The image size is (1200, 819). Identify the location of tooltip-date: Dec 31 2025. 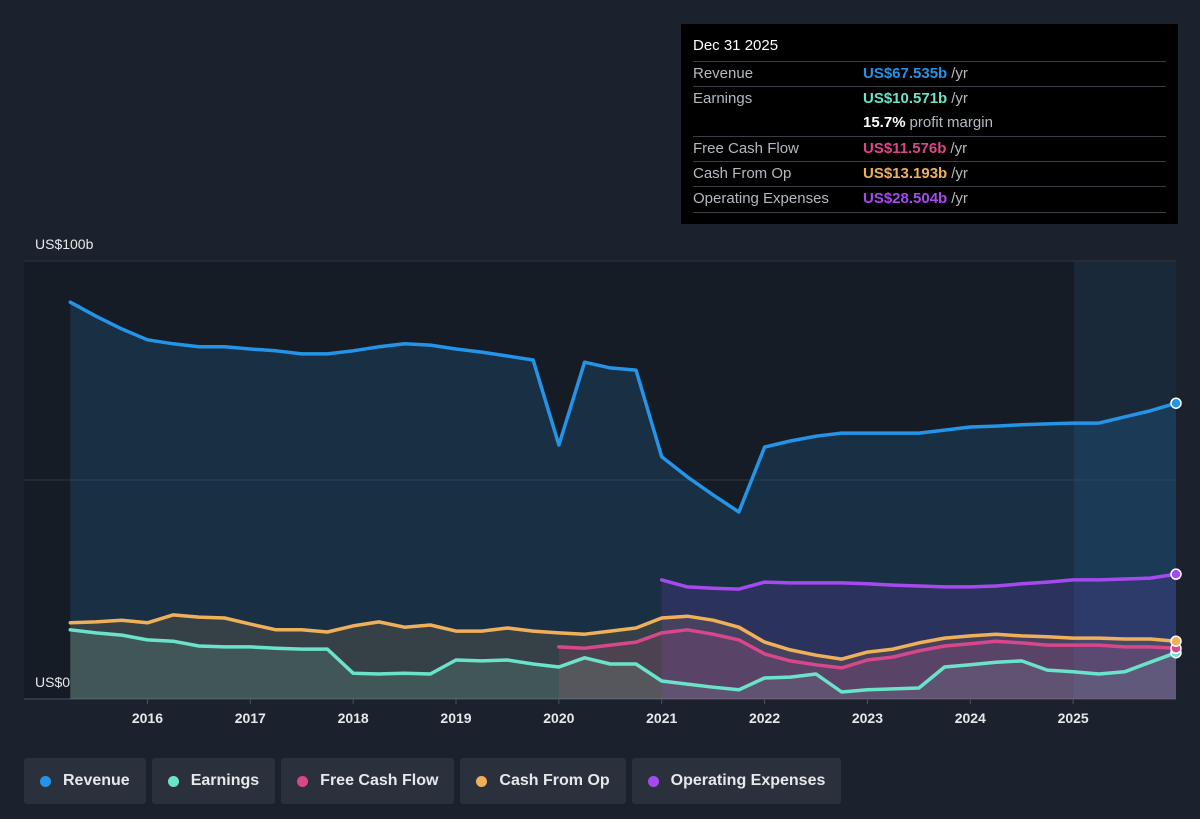
(736, 45).